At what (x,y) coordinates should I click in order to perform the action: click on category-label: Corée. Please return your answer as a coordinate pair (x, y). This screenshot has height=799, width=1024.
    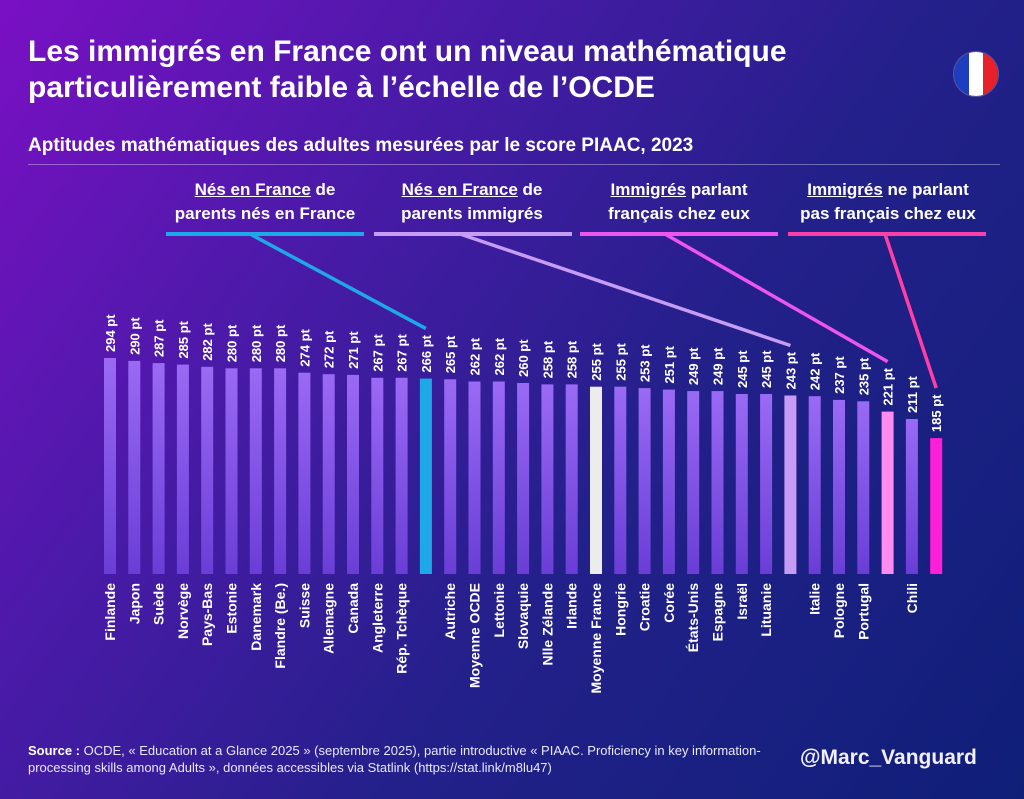
    Looking at the image, I should click on (669, 603).